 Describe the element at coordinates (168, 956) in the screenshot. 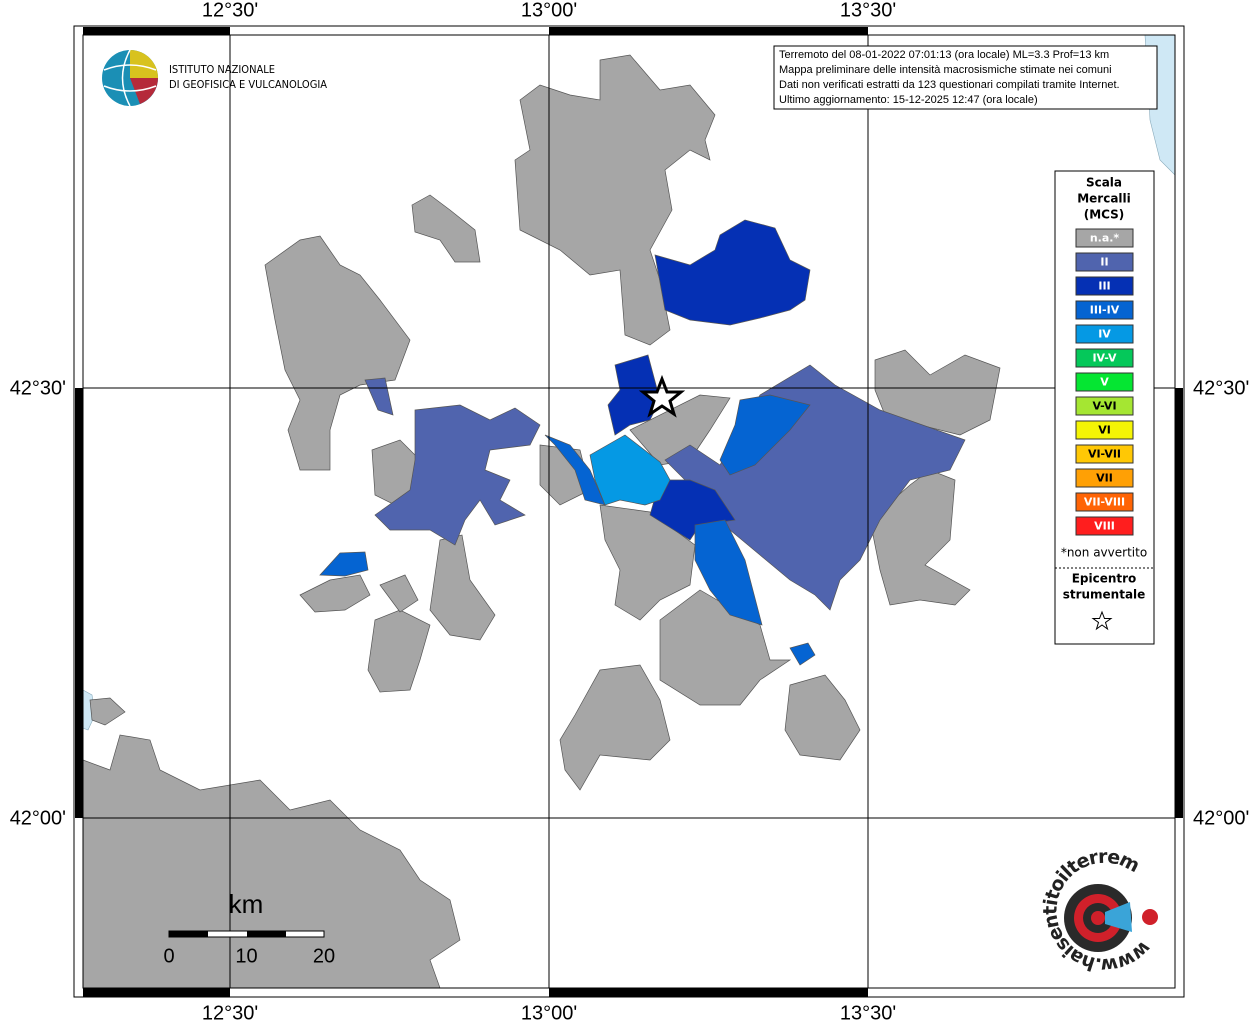

I see `scale-tick-label: 0` at that location.